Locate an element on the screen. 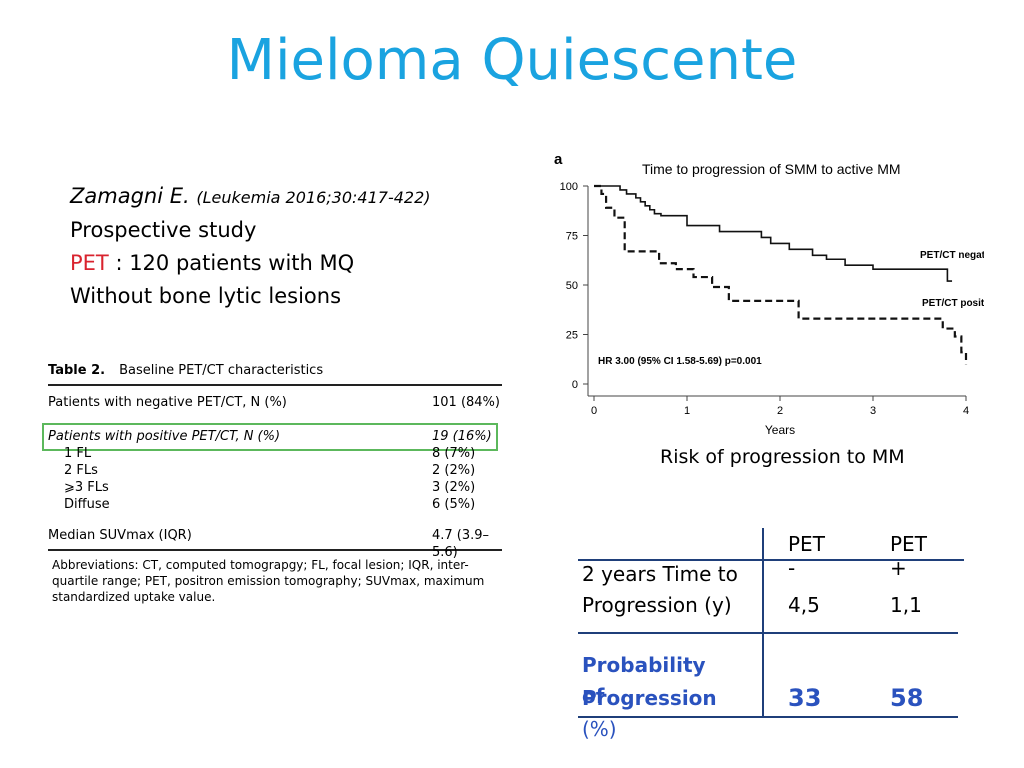 The width and height of the screenshot is (1024, 768). row-label-progression-text: Progression is located at coordinates (649, 698).